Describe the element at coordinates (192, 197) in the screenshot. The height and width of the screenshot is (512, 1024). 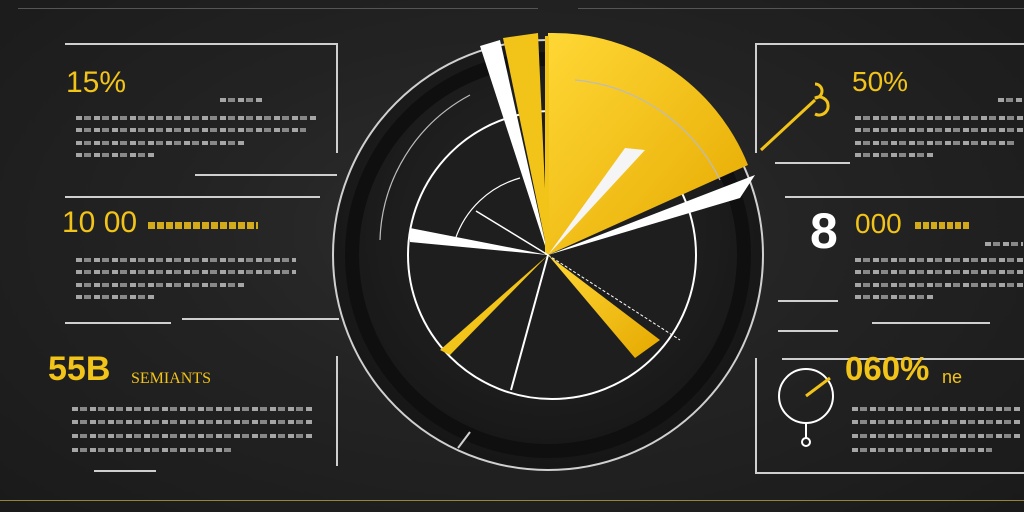
I see `left-frame-mid` at that location.